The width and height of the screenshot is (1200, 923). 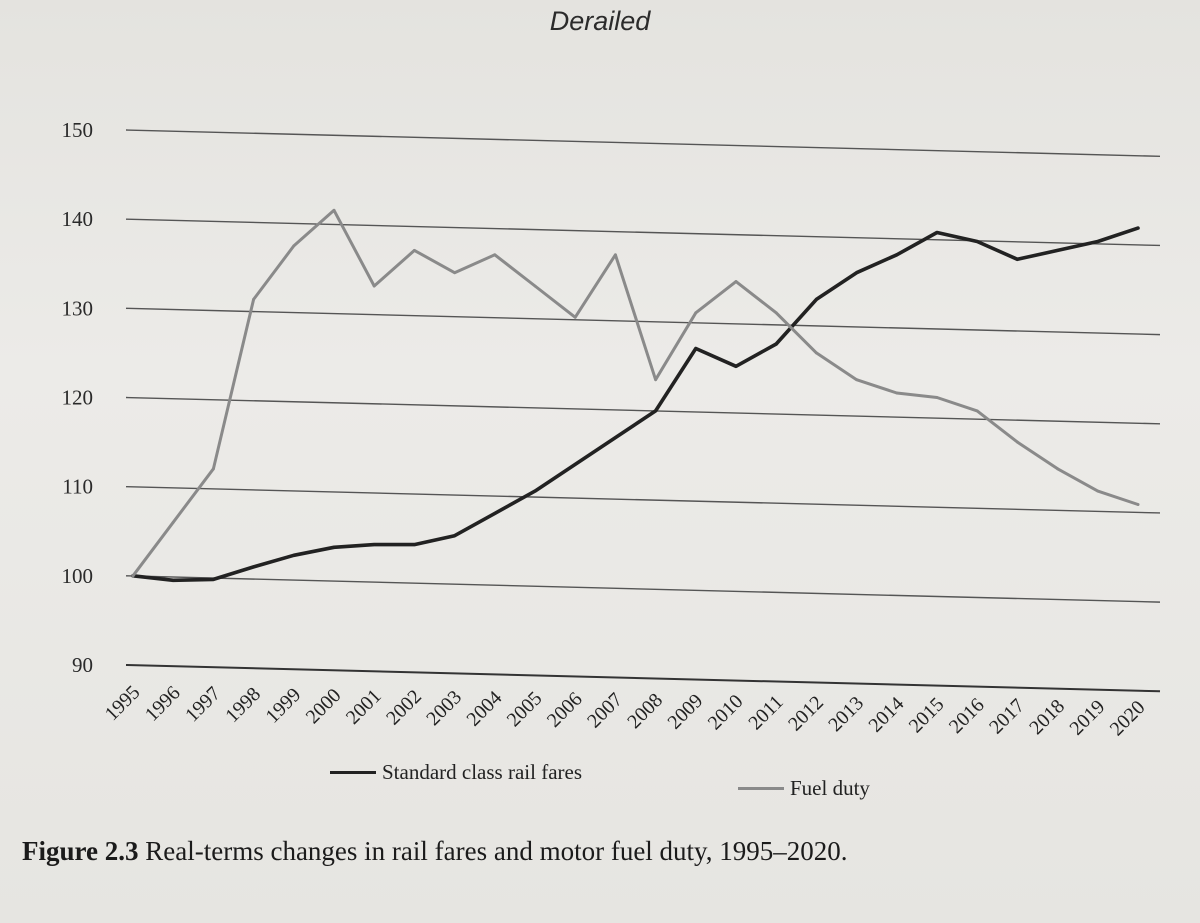 What do you see at coordinates (484, 709) in the screenshot?
I see `x-tick-label: 2004` at bounding box center [484, 709].